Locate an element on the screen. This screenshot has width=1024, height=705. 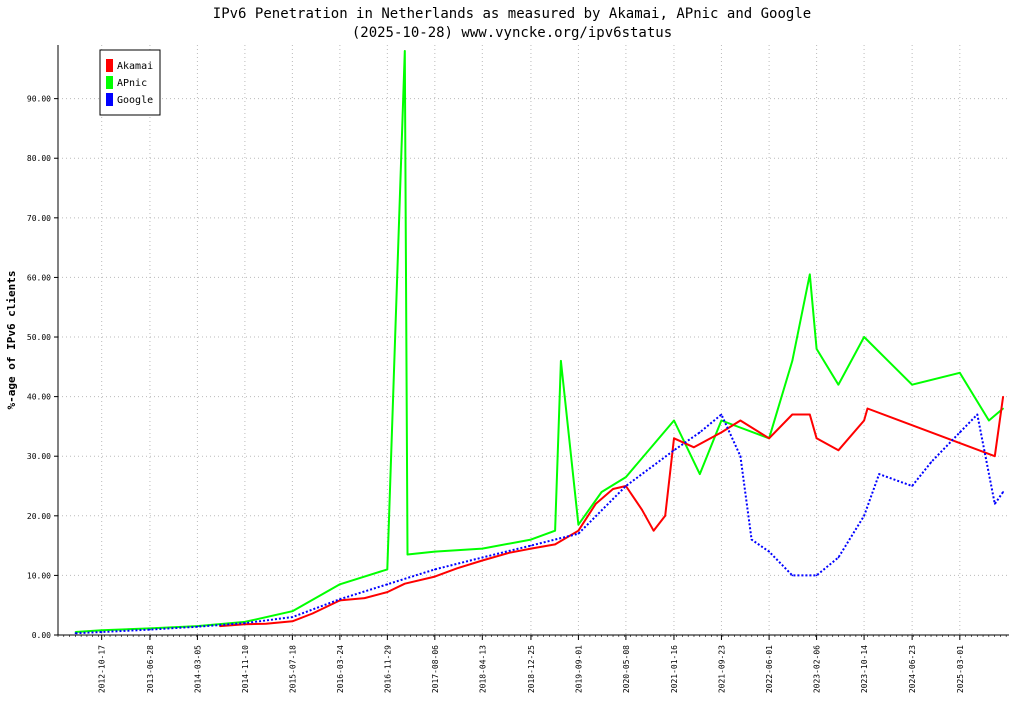
y-tick-label: 90.00 is located at coordinates (39, 99).